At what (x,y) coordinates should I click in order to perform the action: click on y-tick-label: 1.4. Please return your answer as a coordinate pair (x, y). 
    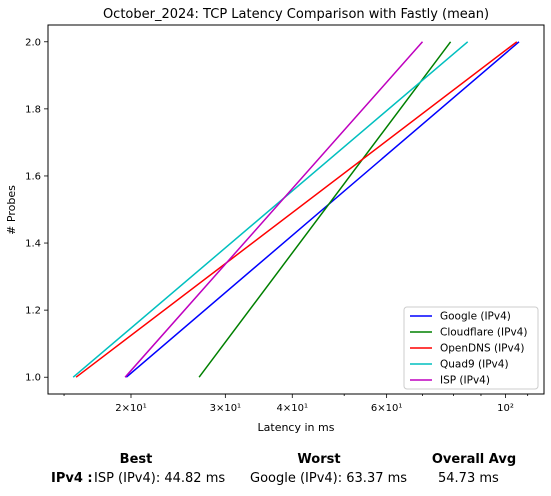
    Looking at the image, I should click on (33, 244).